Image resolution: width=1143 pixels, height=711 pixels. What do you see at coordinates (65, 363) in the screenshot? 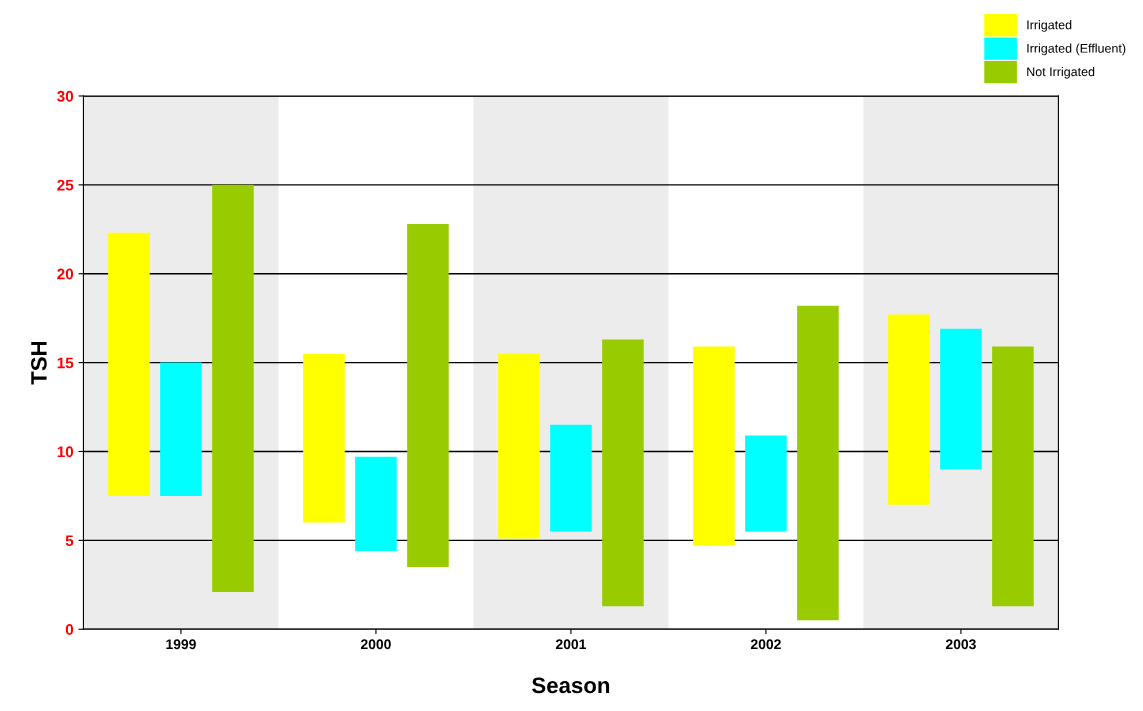
I see `y-tick-label: 15` at bounding box center [65, 363].